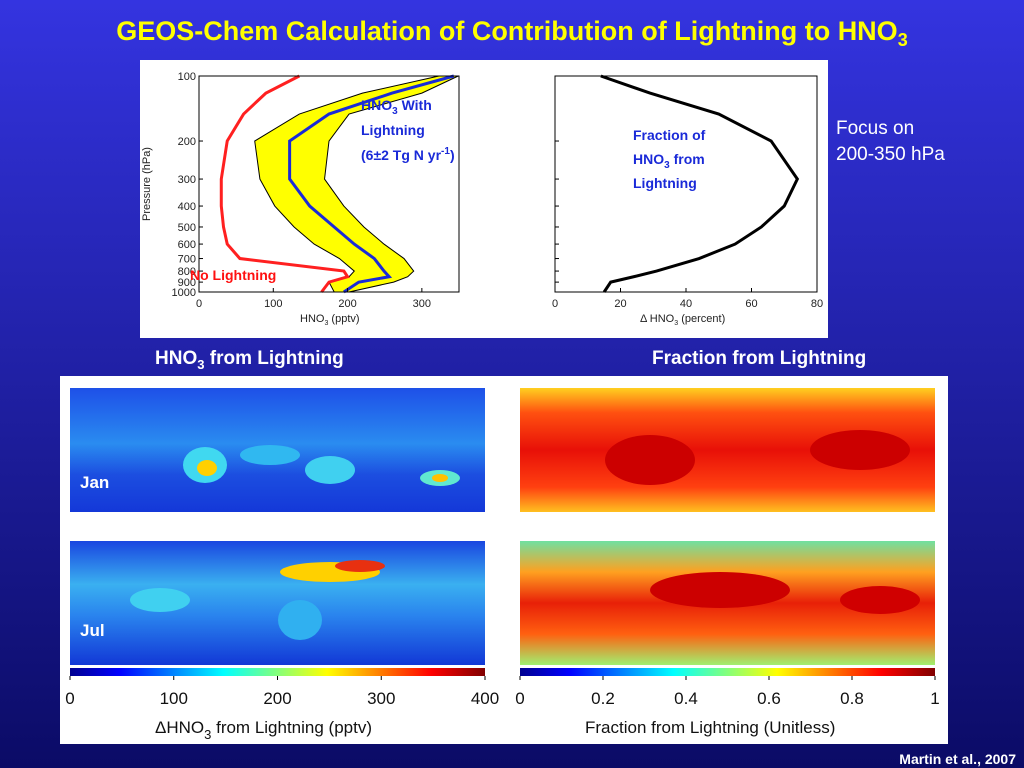  Describe the element at coordinates (957, 759) in the screenshot. I see `citation: Martin et al., 2007` at that location.